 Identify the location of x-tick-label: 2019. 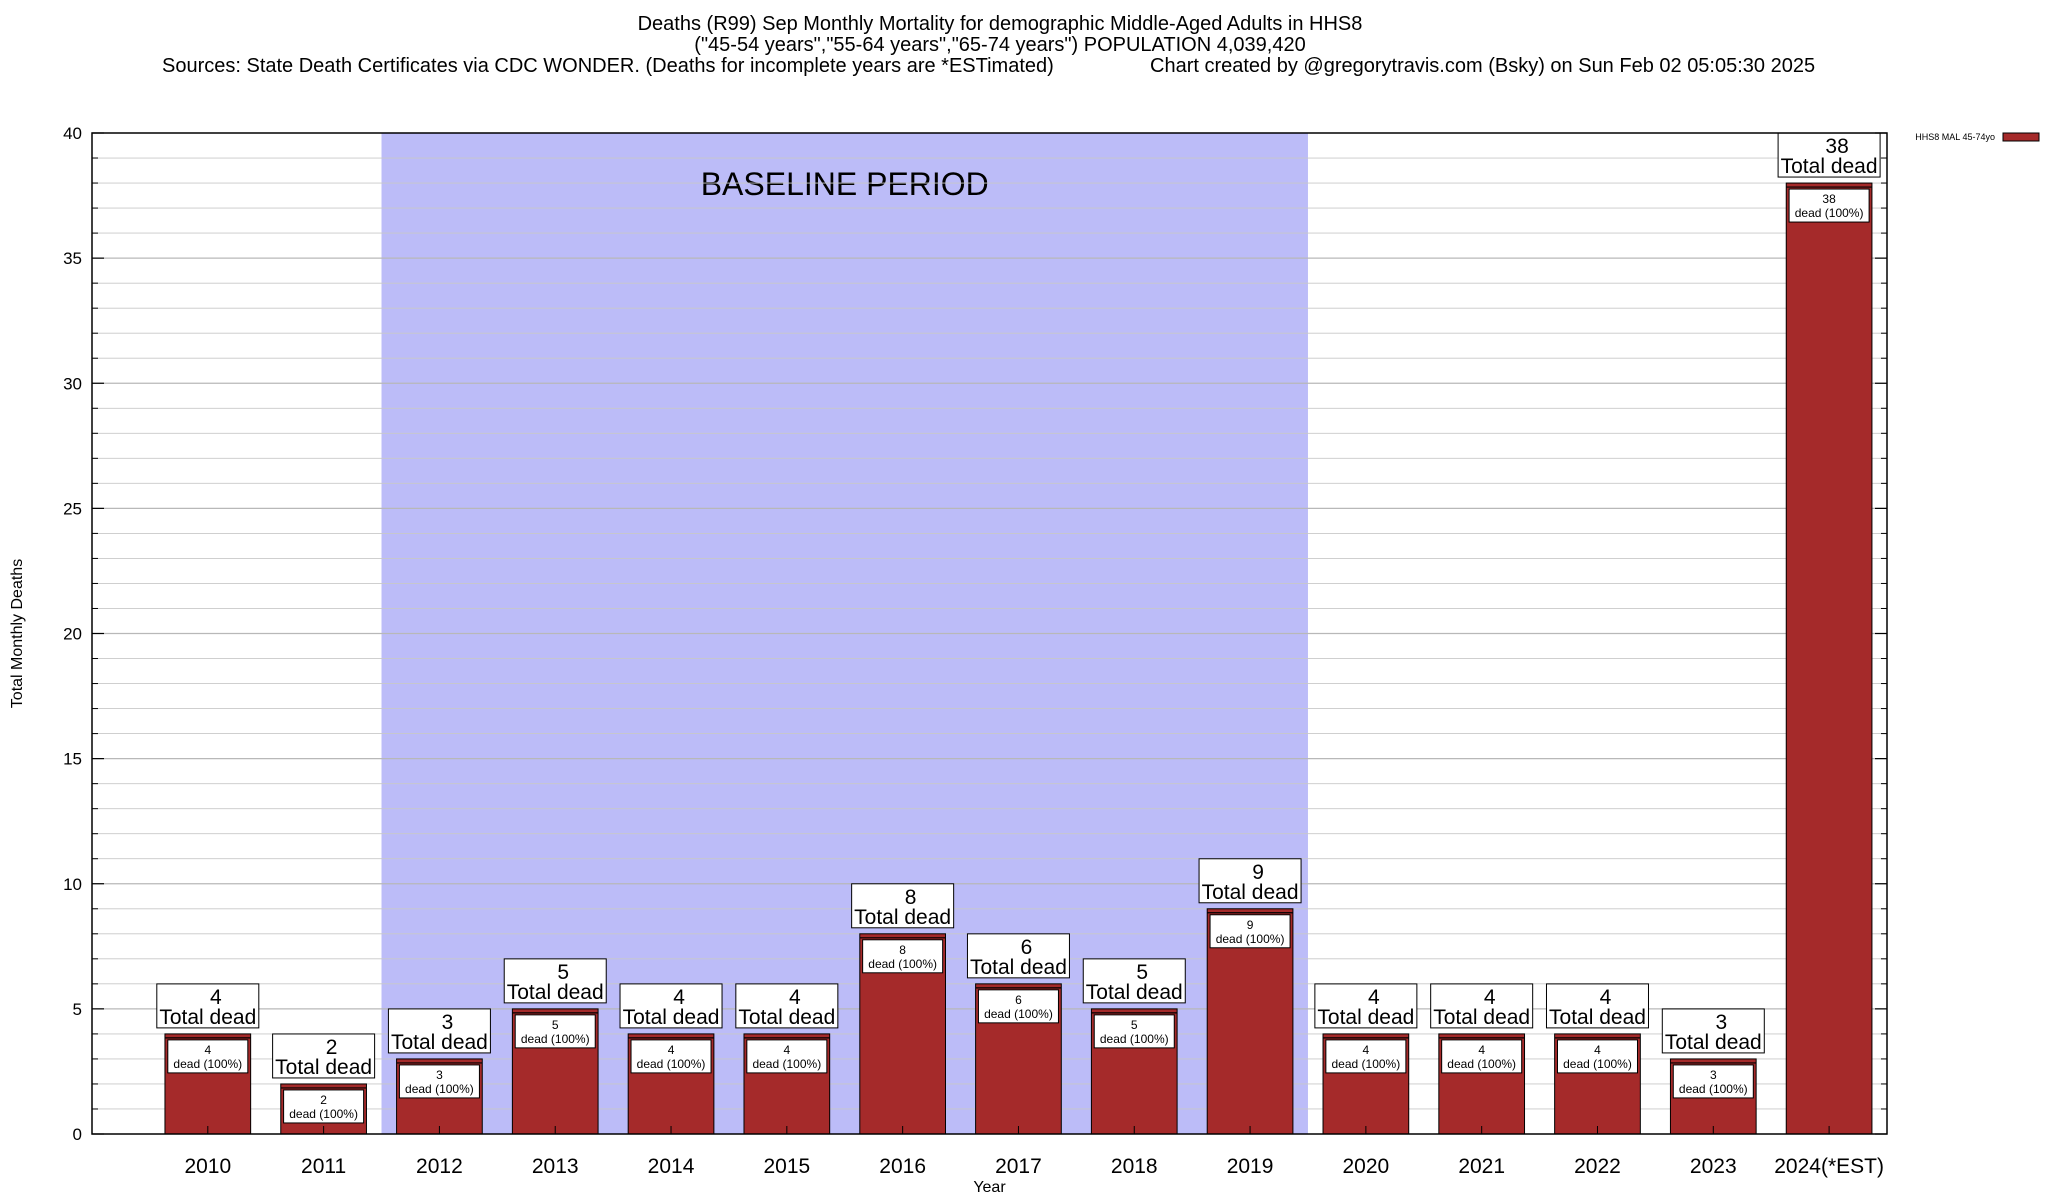
(1250, 1166).